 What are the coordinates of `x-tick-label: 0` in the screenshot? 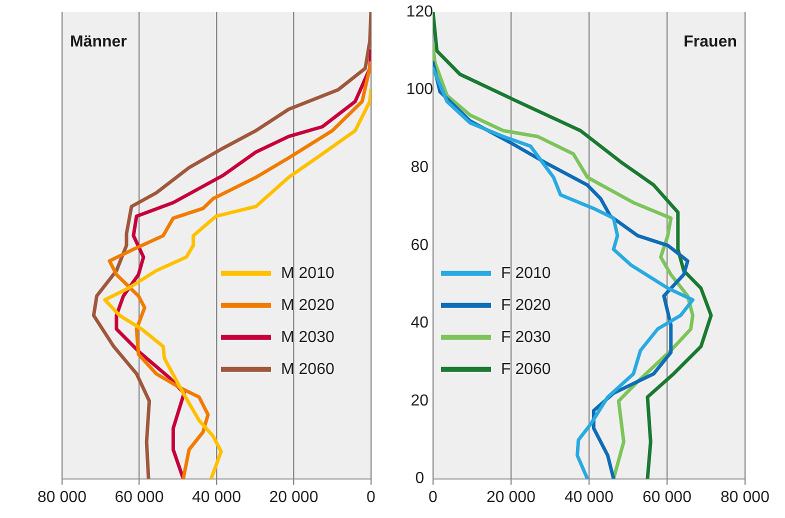 It's located at (371, 497).